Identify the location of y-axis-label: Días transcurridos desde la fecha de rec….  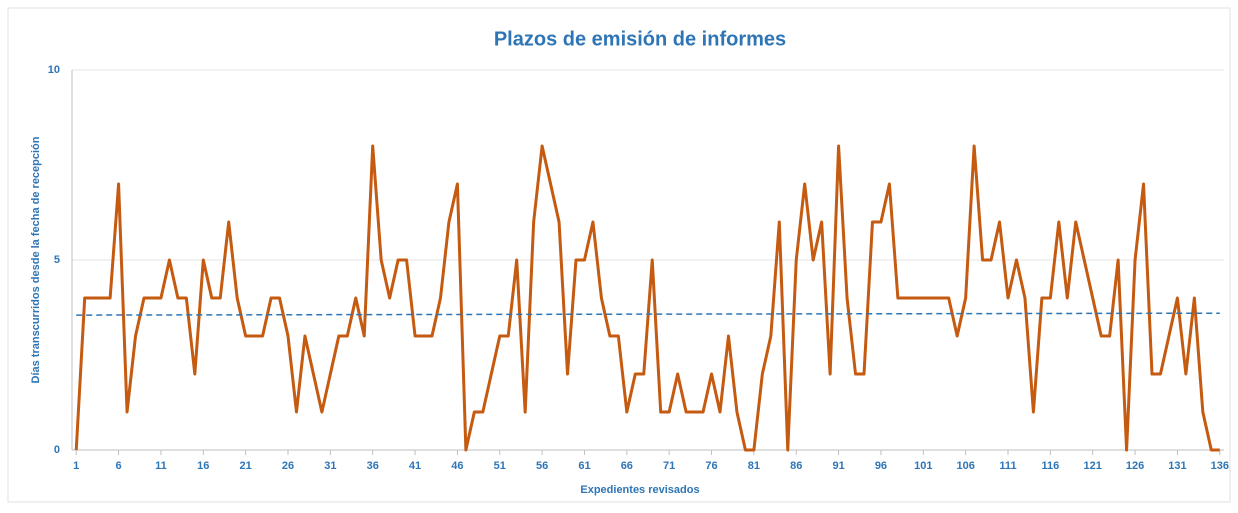
(36, 259).